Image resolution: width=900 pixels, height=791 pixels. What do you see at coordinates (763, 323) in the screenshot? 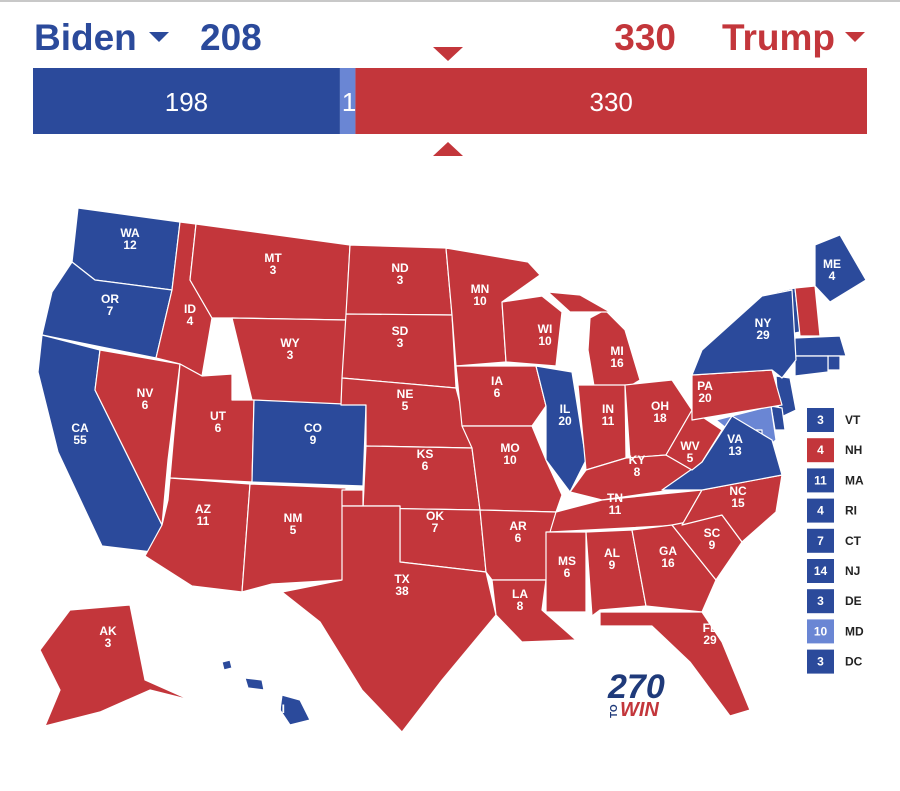
I see `state-abbr: NY` at bounding box center [763, 323].